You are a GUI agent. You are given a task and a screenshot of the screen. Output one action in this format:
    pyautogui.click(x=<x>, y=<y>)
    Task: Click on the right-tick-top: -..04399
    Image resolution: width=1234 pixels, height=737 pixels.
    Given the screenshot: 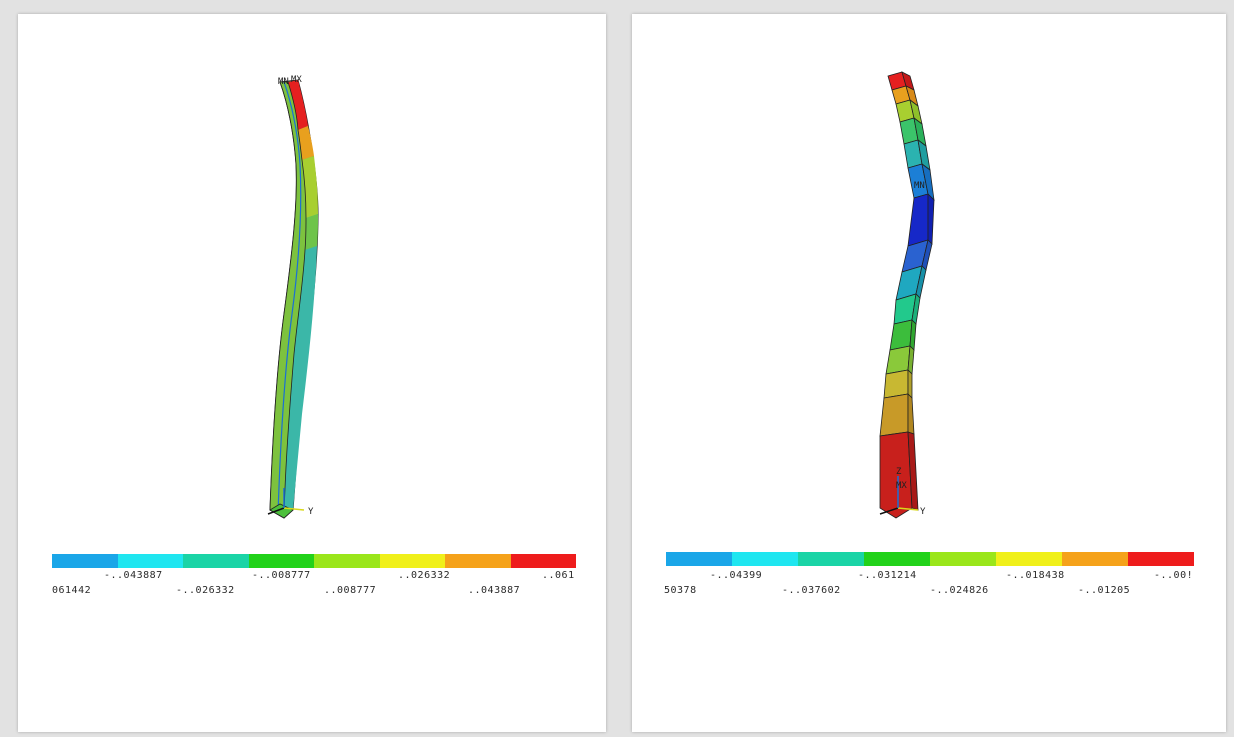 What is the action you would take?
    pyautogui.click(x=736, y=575)
    